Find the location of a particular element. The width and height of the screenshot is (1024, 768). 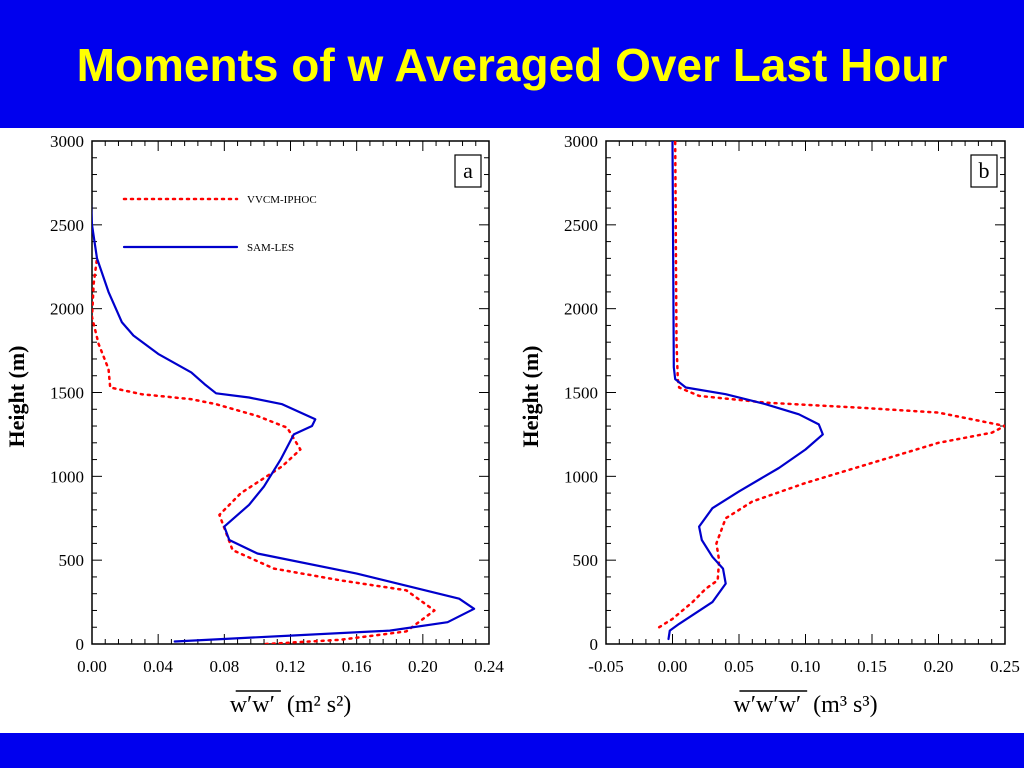

series-line-sam-les is located at coordinates (745, 391).